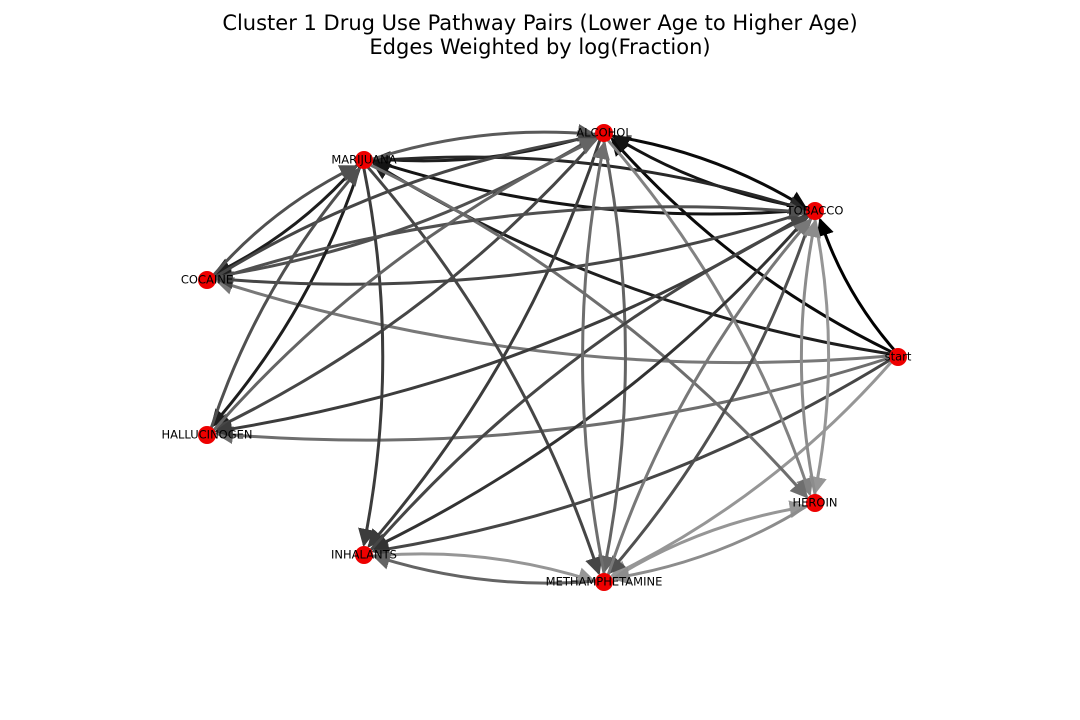 The image size is (1080, 720). I want to click on node-label-heroin: HEROIN, so click(815, 503).